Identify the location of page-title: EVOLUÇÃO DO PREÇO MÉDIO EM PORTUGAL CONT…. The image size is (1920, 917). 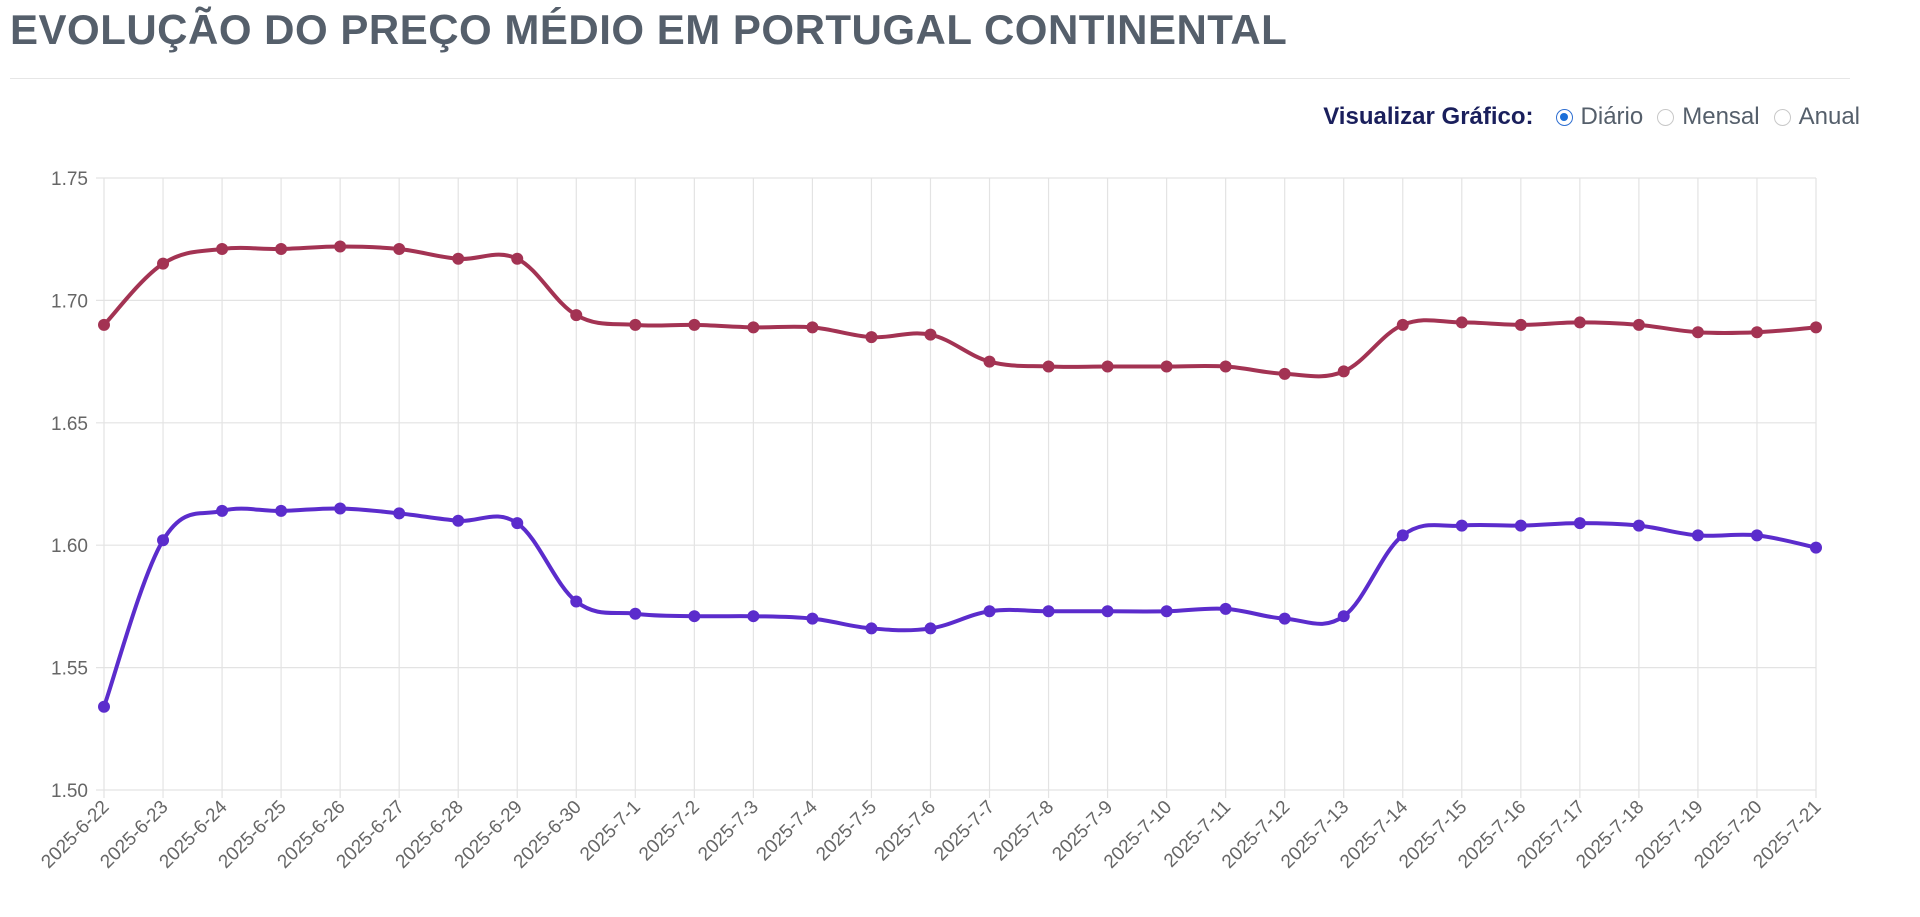
(649, 29).